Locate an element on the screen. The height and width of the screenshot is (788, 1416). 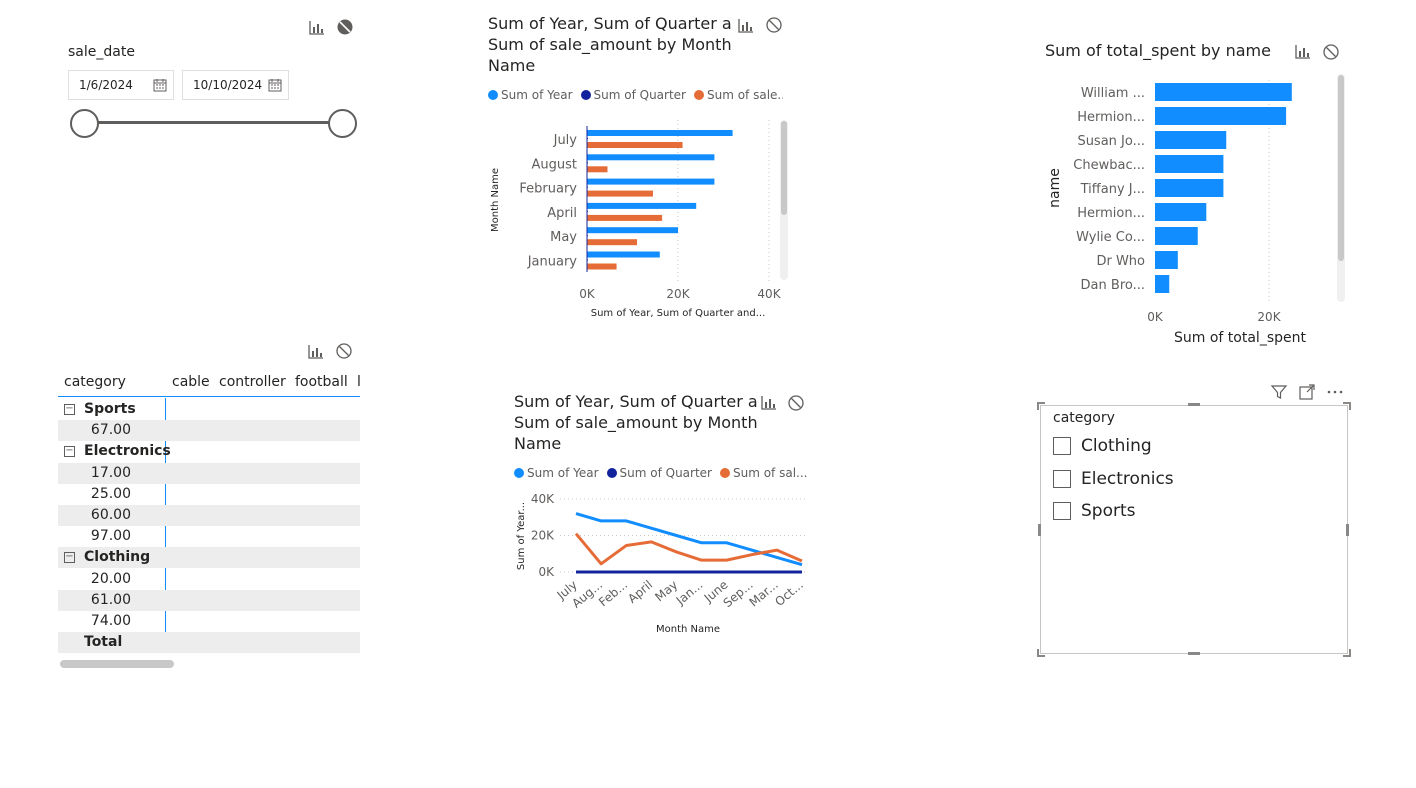
slicer-item-clothing: Clothing is located at coordinates (1102, 446).